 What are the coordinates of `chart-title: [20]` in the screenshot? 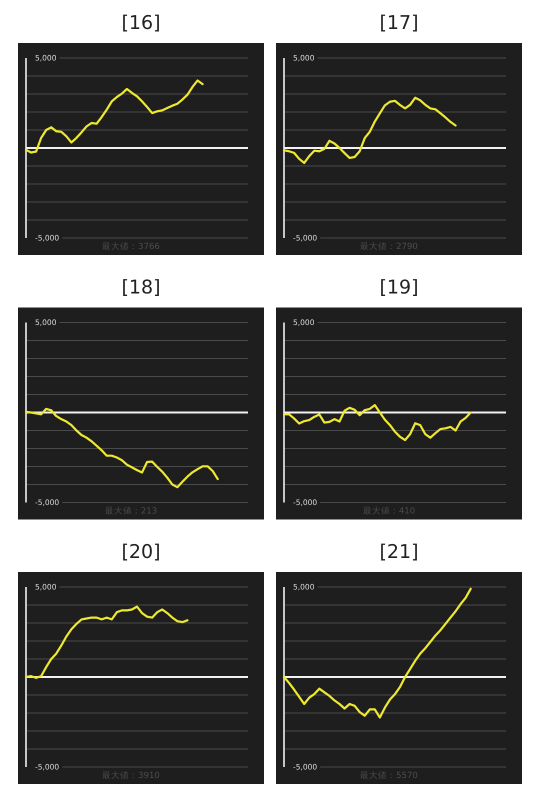 It's located at (141, 552).